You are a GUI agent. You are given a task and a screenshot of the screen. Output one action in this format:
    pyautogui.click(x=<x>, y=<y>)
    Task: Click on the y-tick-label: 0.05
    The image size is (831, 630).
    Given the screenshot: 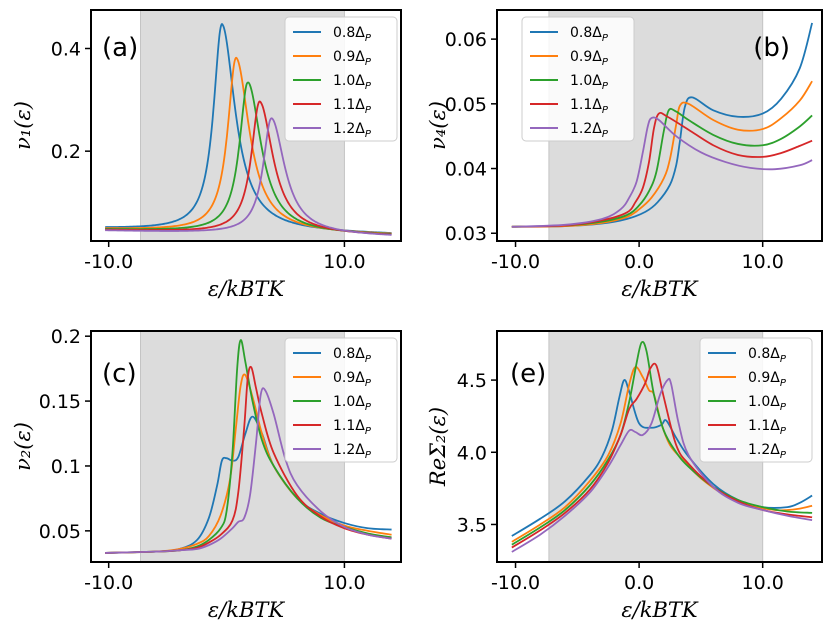 What is the action you would take?
    pyautogui.click(x=60, y=532)
    